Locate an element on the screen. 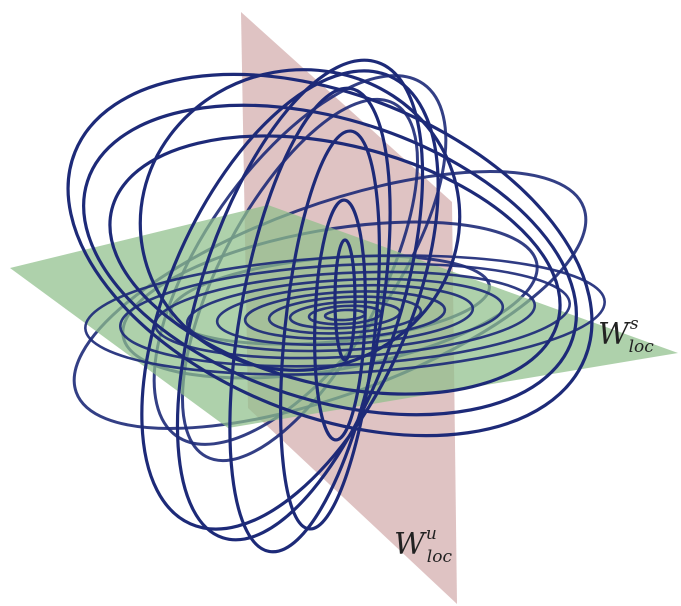 This screenshot has width=681, height=606. spiral-loop is located at coordinates (345, 315).